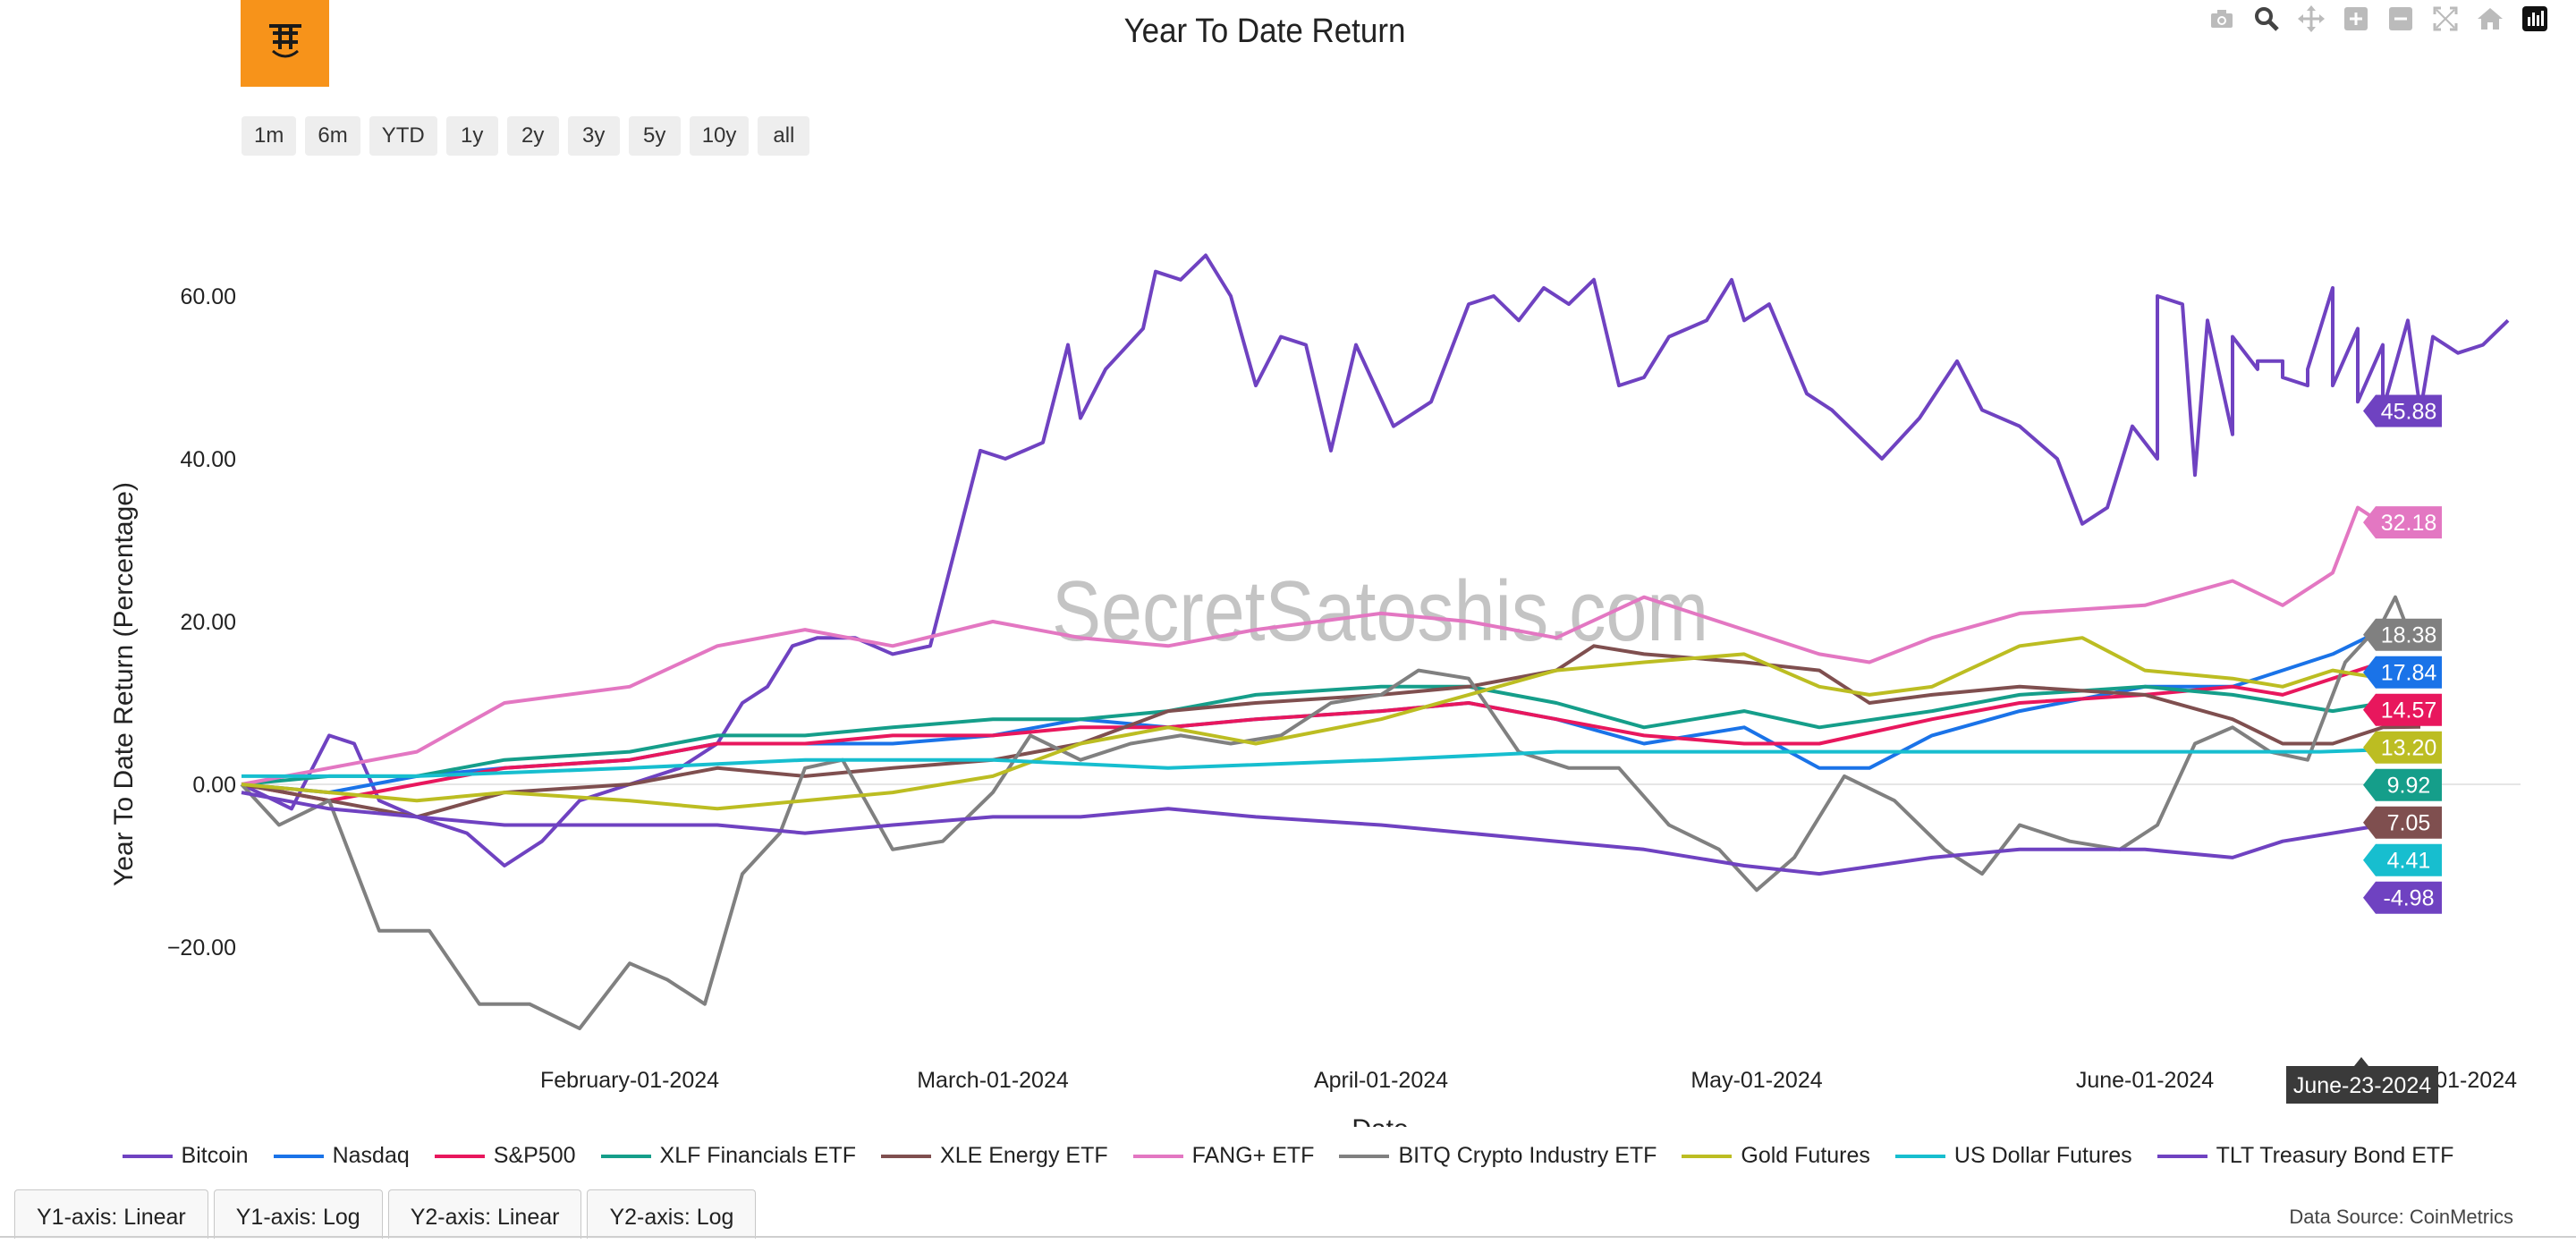 The height and width of the screenshot is (1244, 2576). What do you see at coordinates (784, 136) in the screenshot?
I see `range-button-all: all` at bounding box center [784, 136].